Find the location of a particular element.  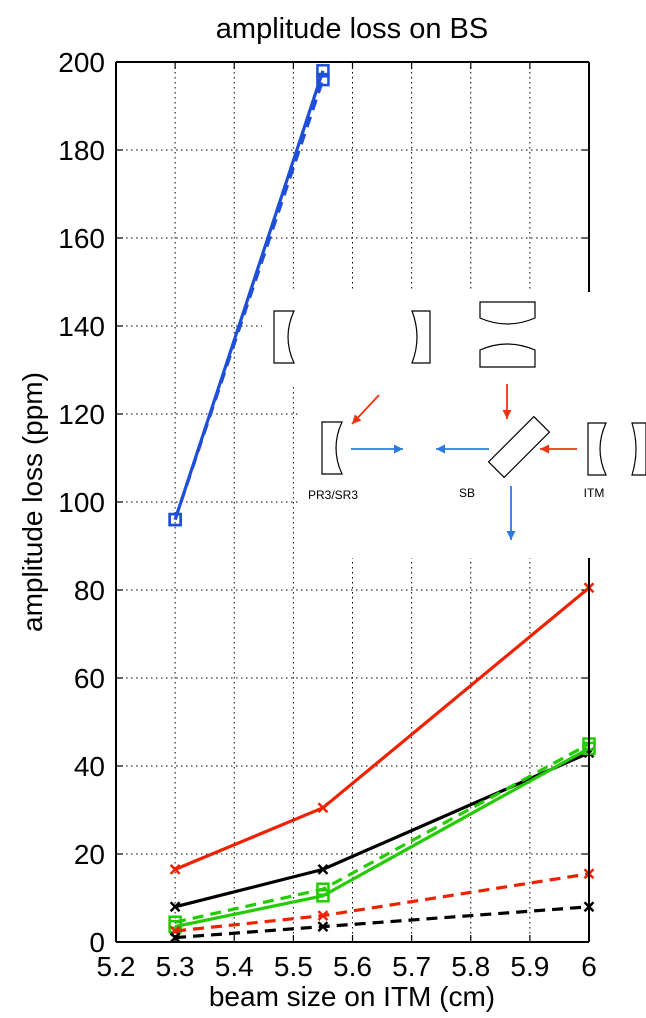

inset-diagram is located at coordinates (459, 390).